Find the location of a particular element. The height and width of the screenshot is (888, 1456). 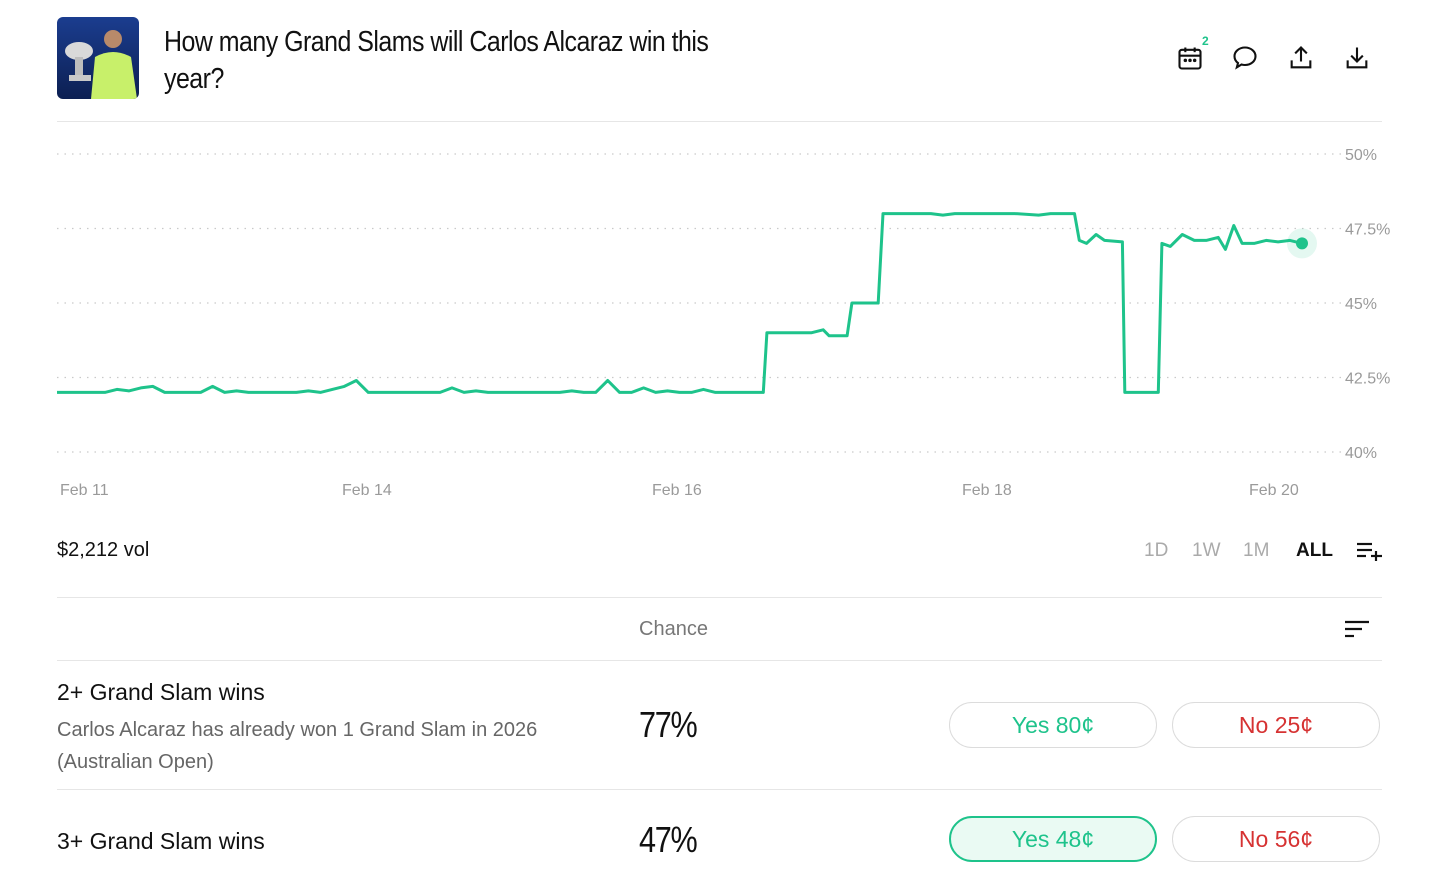

chance-column-header: Chance is located at coordinates (673, 629).